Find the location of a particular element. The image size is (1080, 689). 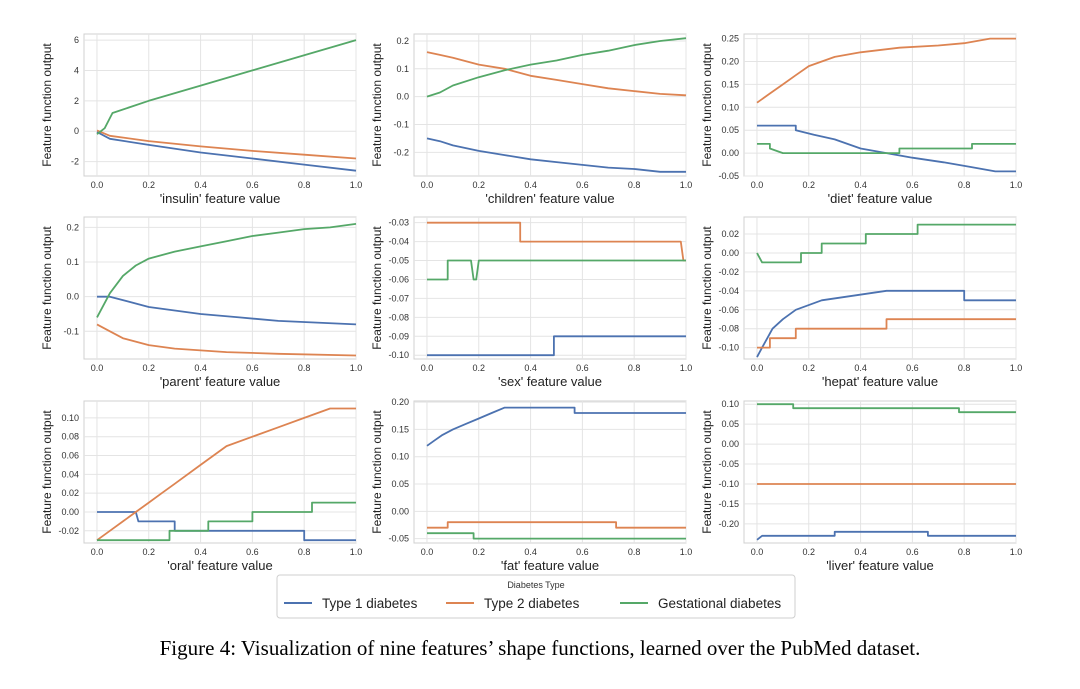

y-tick-label: 0 is located at coordinates (76, 131).